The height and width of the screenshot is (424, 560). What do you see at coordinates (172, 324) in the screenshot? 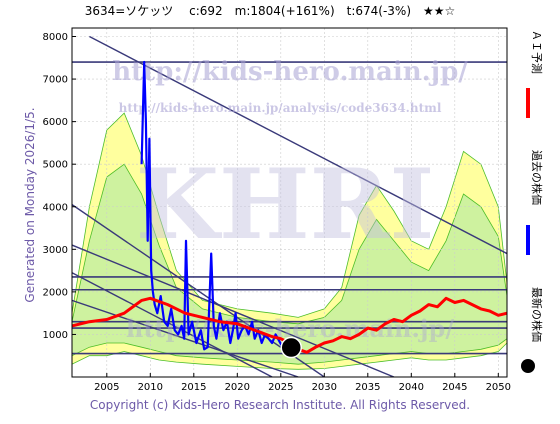
I see `trend-line` at bounding box center [172, 324].